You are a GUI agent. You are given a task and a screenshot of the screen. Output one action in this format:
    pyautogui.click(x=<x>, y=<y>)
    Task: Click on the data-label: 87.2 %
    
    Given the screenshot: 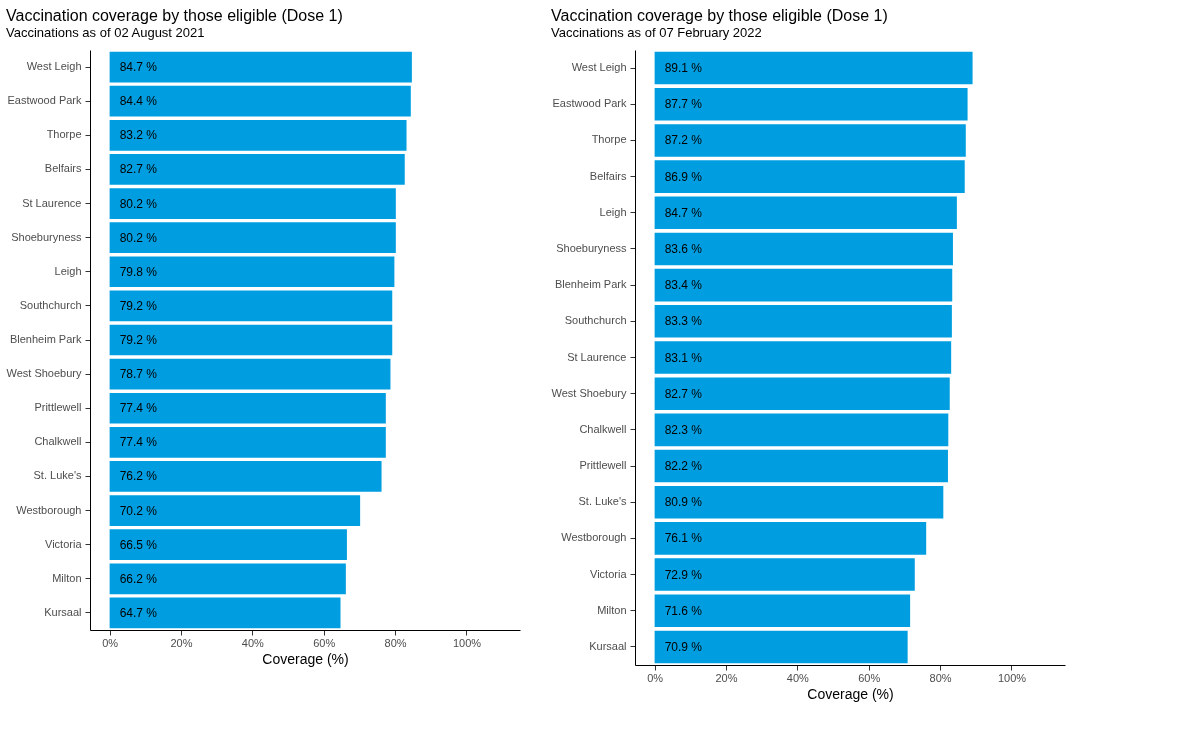 What is the action you would take?
    pyautogui.click(x=683, y=140)
    